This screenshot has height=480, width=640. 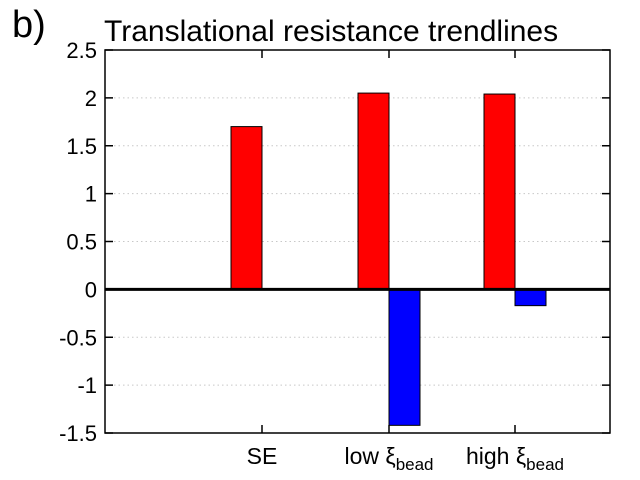 What do you see at coordinates (81, 242) in the screenshot?
I see `y-tick-label: 0.5` at bounding box center [81, 242].